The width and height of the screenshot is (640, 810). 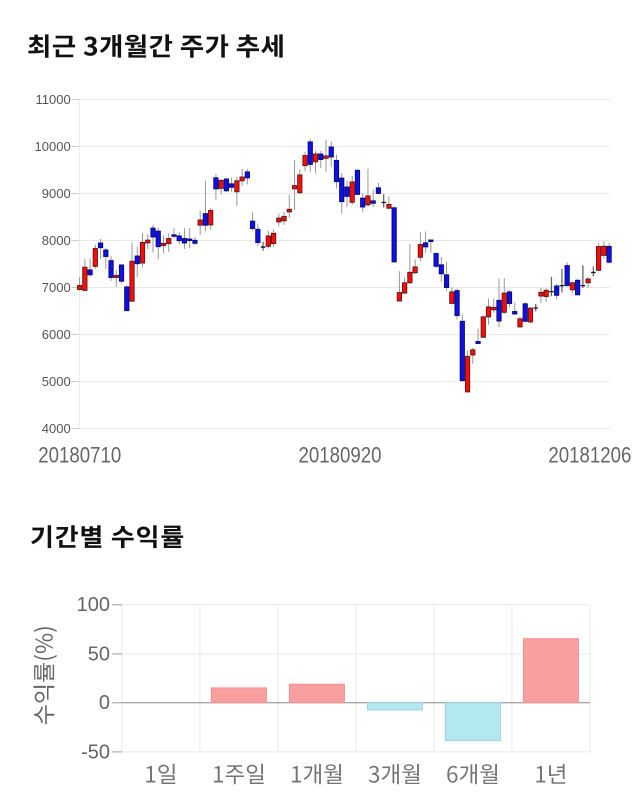 I want to click on svg-text: -50, so click(x=95, y=752).